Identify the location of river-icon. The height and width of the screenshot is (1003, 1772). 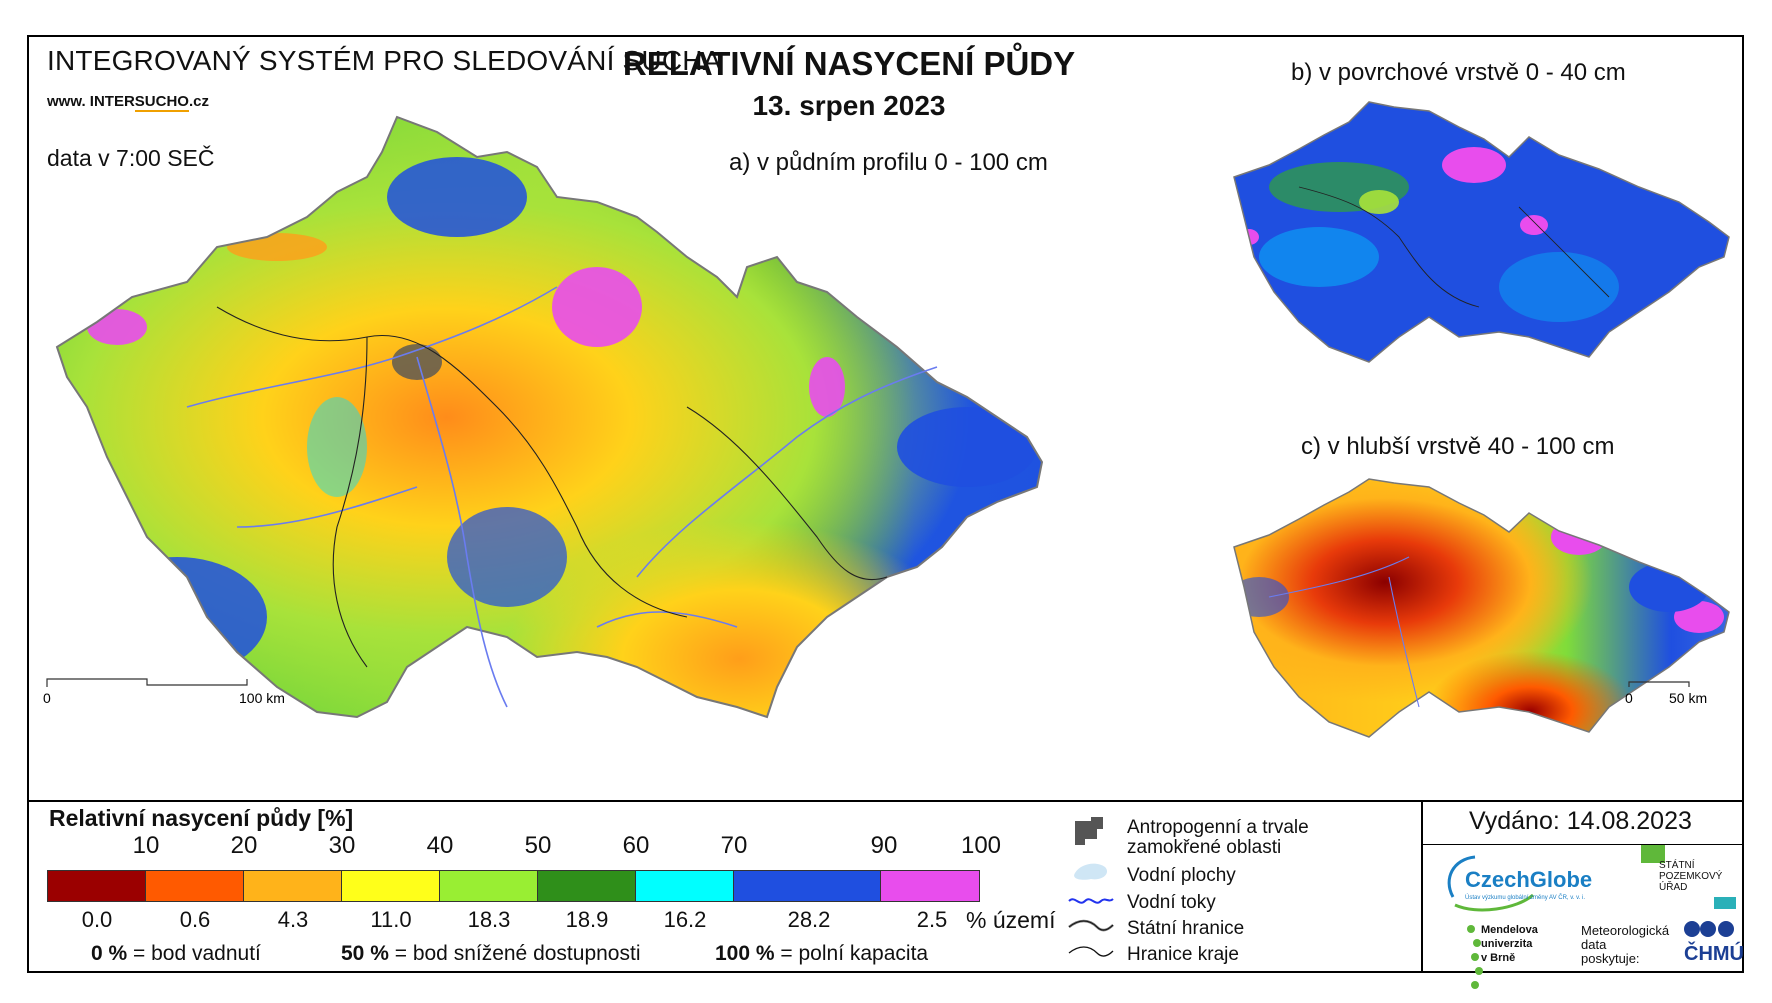
(1091, 901).